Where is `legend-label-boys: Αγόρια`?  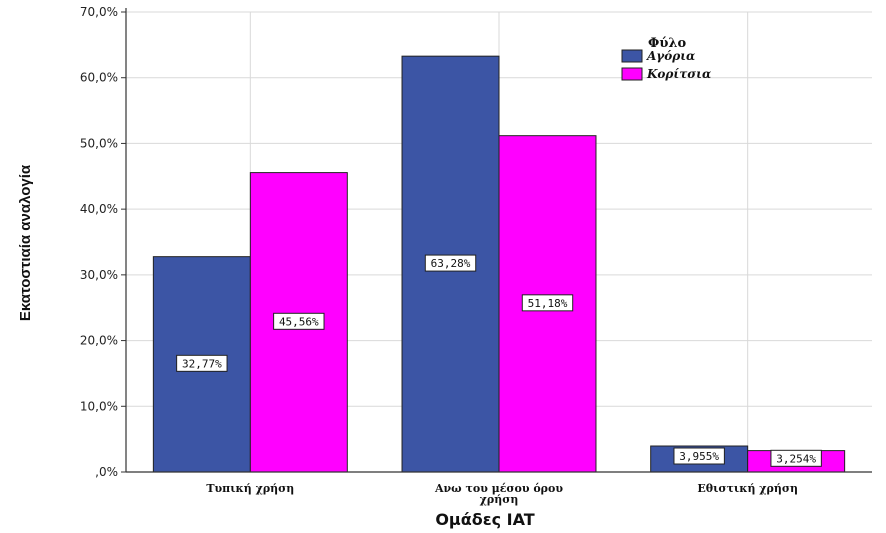
legend-label-boys: Αγόρια is located at coordinates (670, 56).